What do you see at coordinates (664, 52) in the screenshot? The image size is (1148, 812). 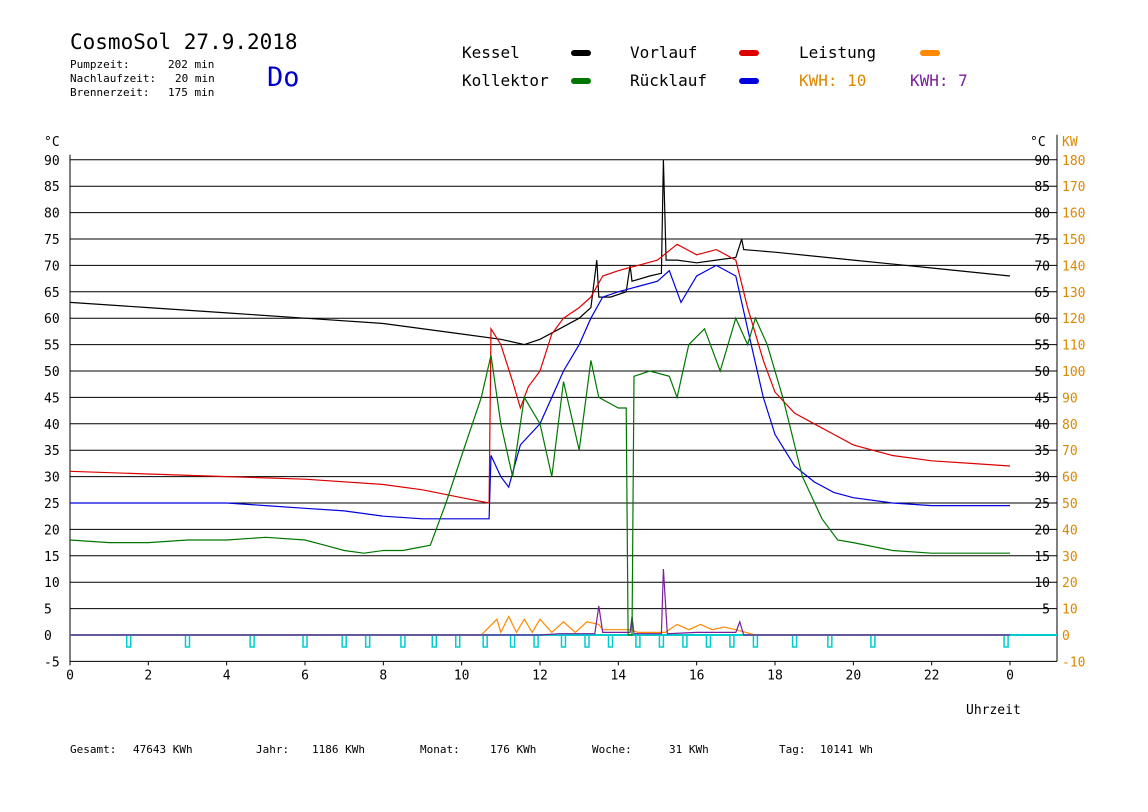 I see `legend-vorlauf: Vorlauf` at bounding box center [664, 52].